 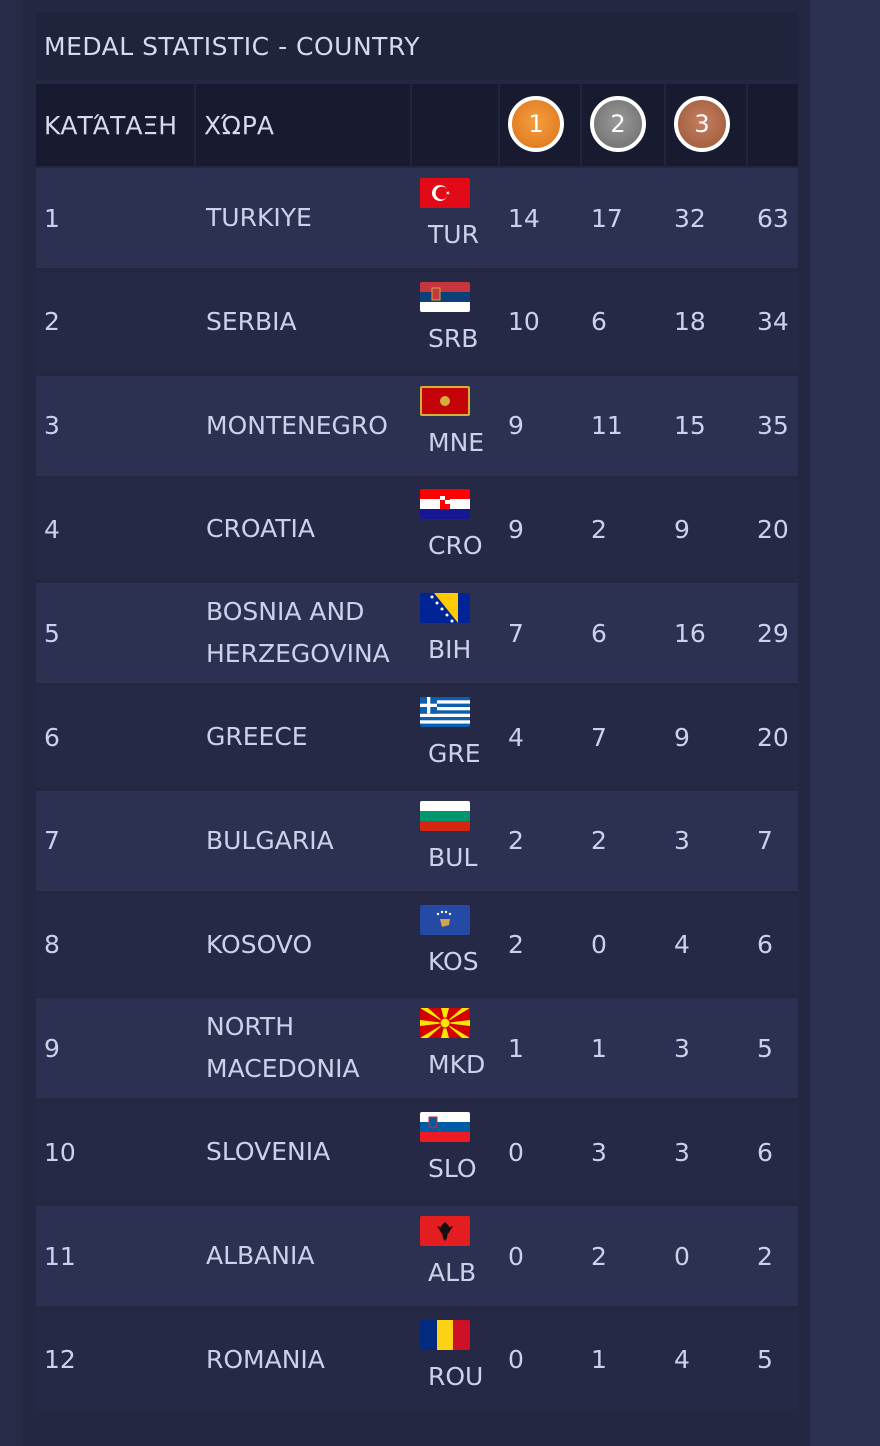 I want to click on country-name-cell: SERBIA, so click(x=251, y=321).